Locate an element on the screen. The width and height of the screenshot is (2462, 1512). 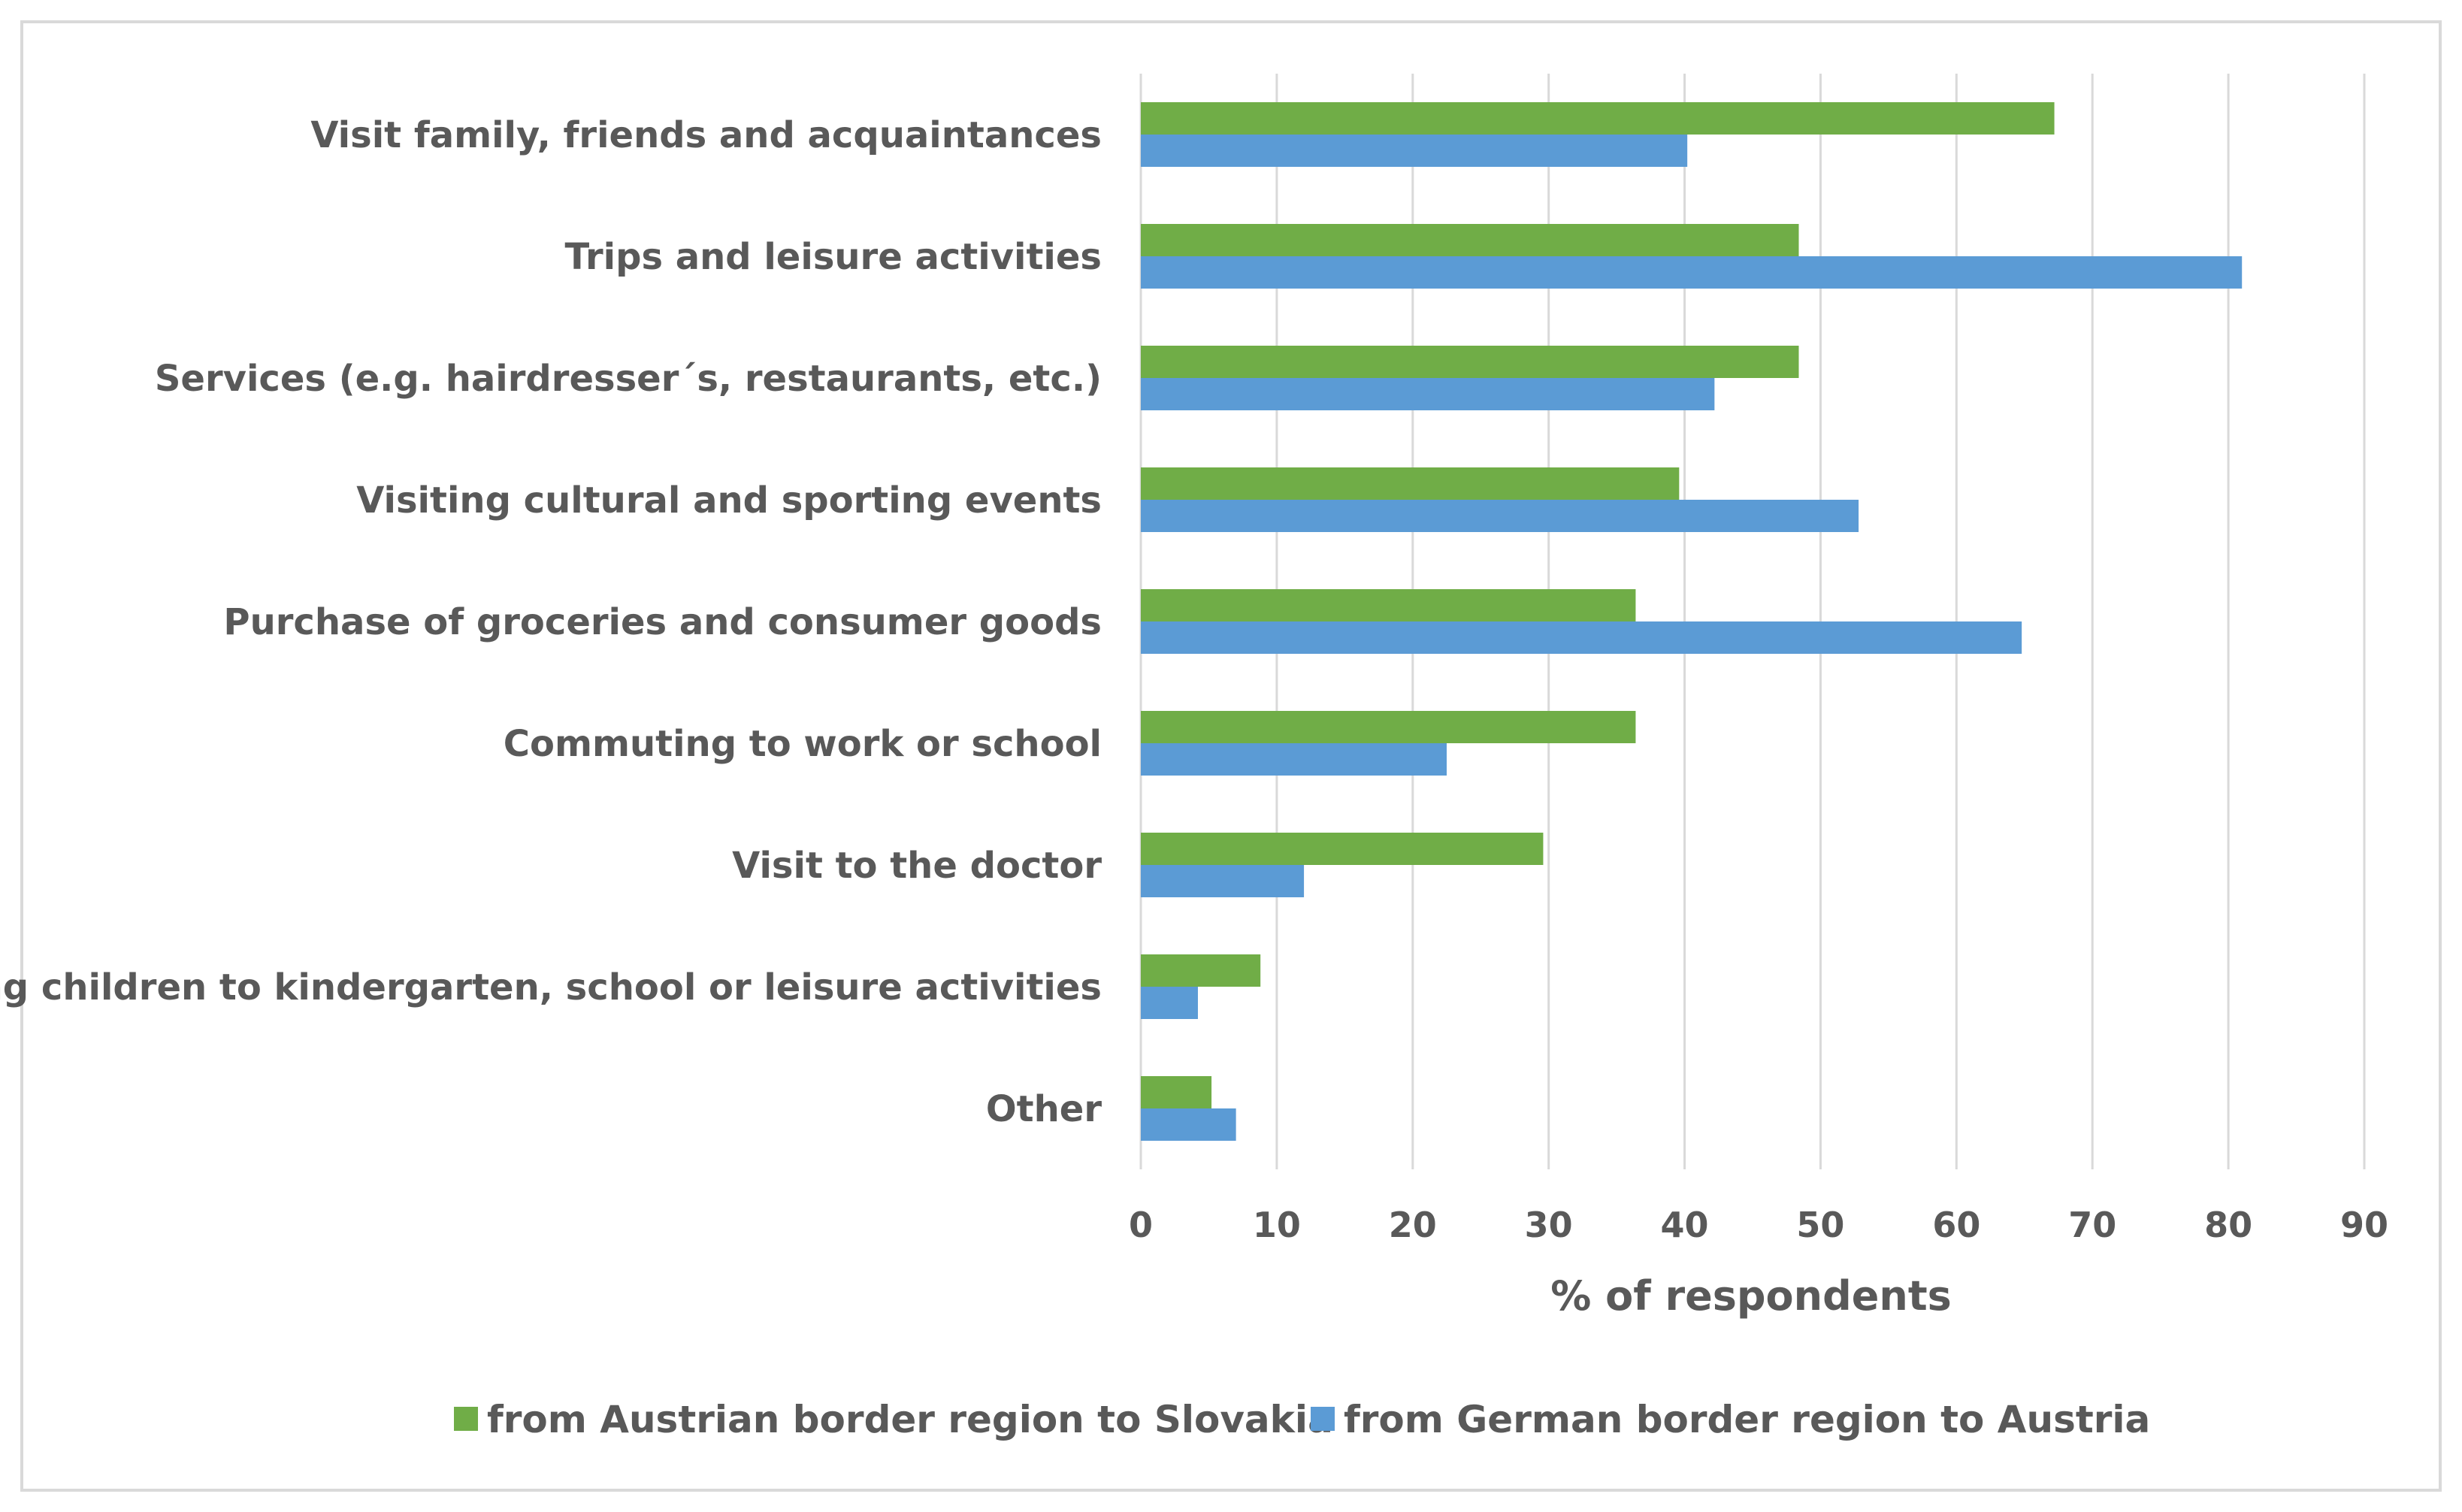
category-label: Other is located at coordinates (1044, 1109).